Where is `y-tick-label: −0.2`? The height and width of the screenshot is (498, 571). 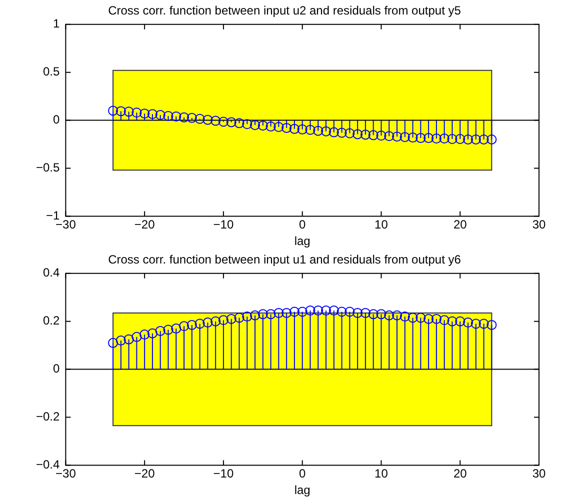 y-tick-label: −0.2 is located at coordinates (48, 417).